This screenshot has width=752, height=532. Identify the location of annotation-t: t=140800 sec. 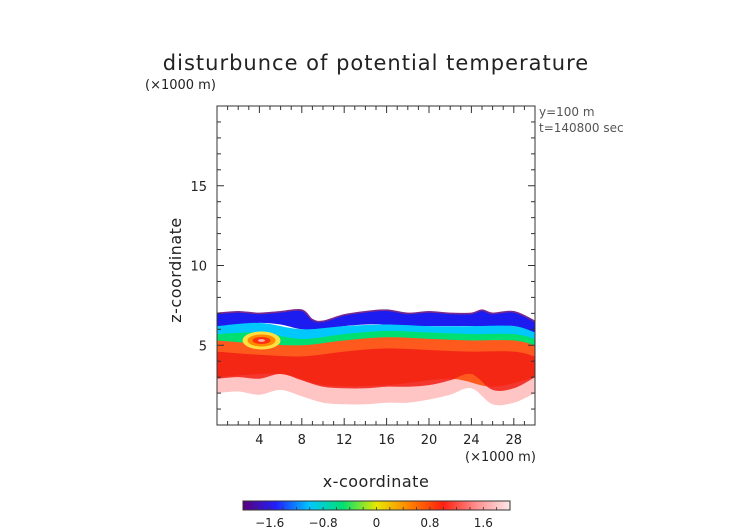
(581, 128).